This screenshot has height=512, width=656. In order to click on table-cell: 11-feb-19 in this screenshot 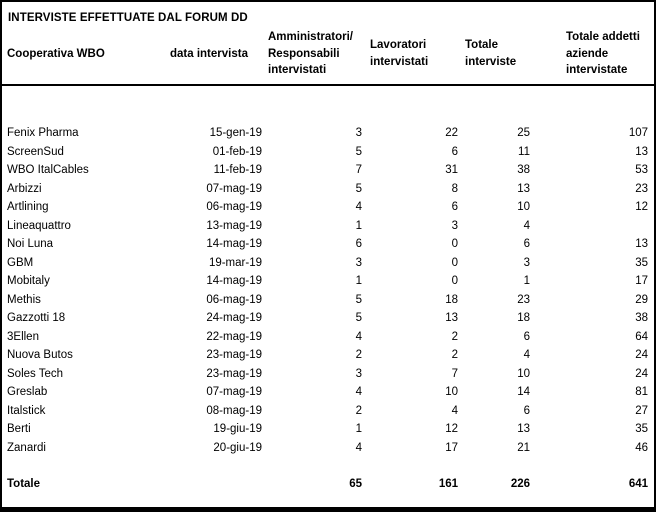, I will do `click(237, 170)`.